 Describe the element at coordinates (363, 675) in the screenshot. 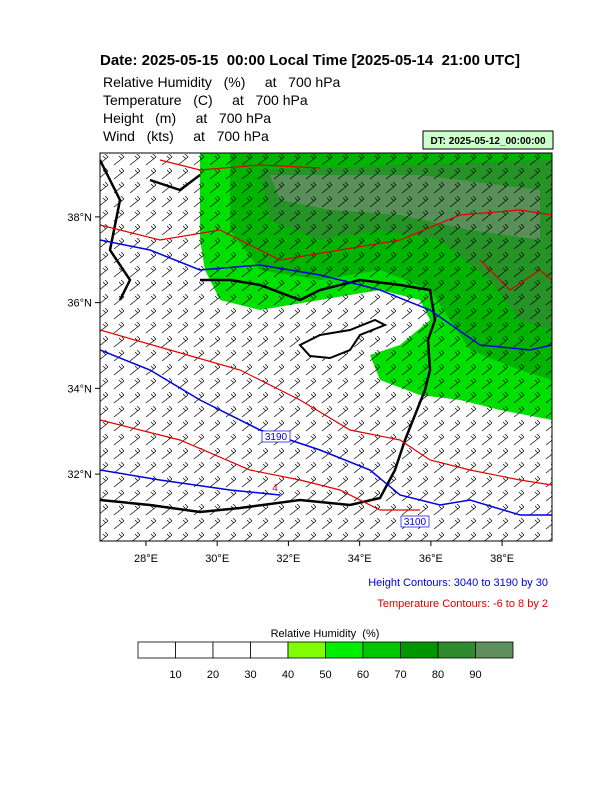

I see `colorbar-tick-label: 60` at that location.